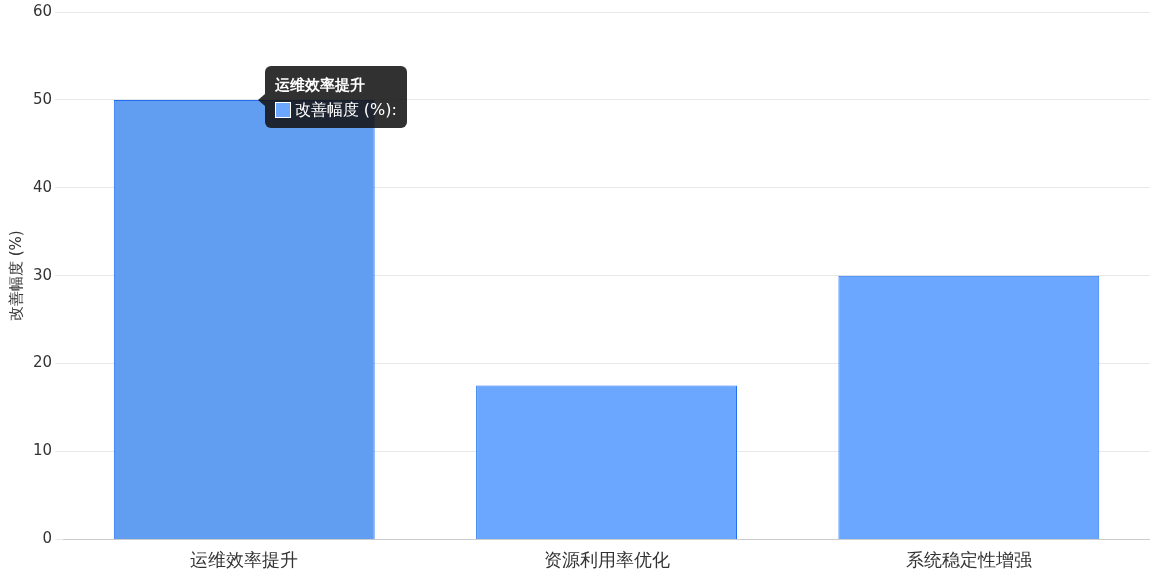 The height and width of the screenshot is (575, 1150). I want to click on annotation: 改善幅度 (%):, so click(345, 109).